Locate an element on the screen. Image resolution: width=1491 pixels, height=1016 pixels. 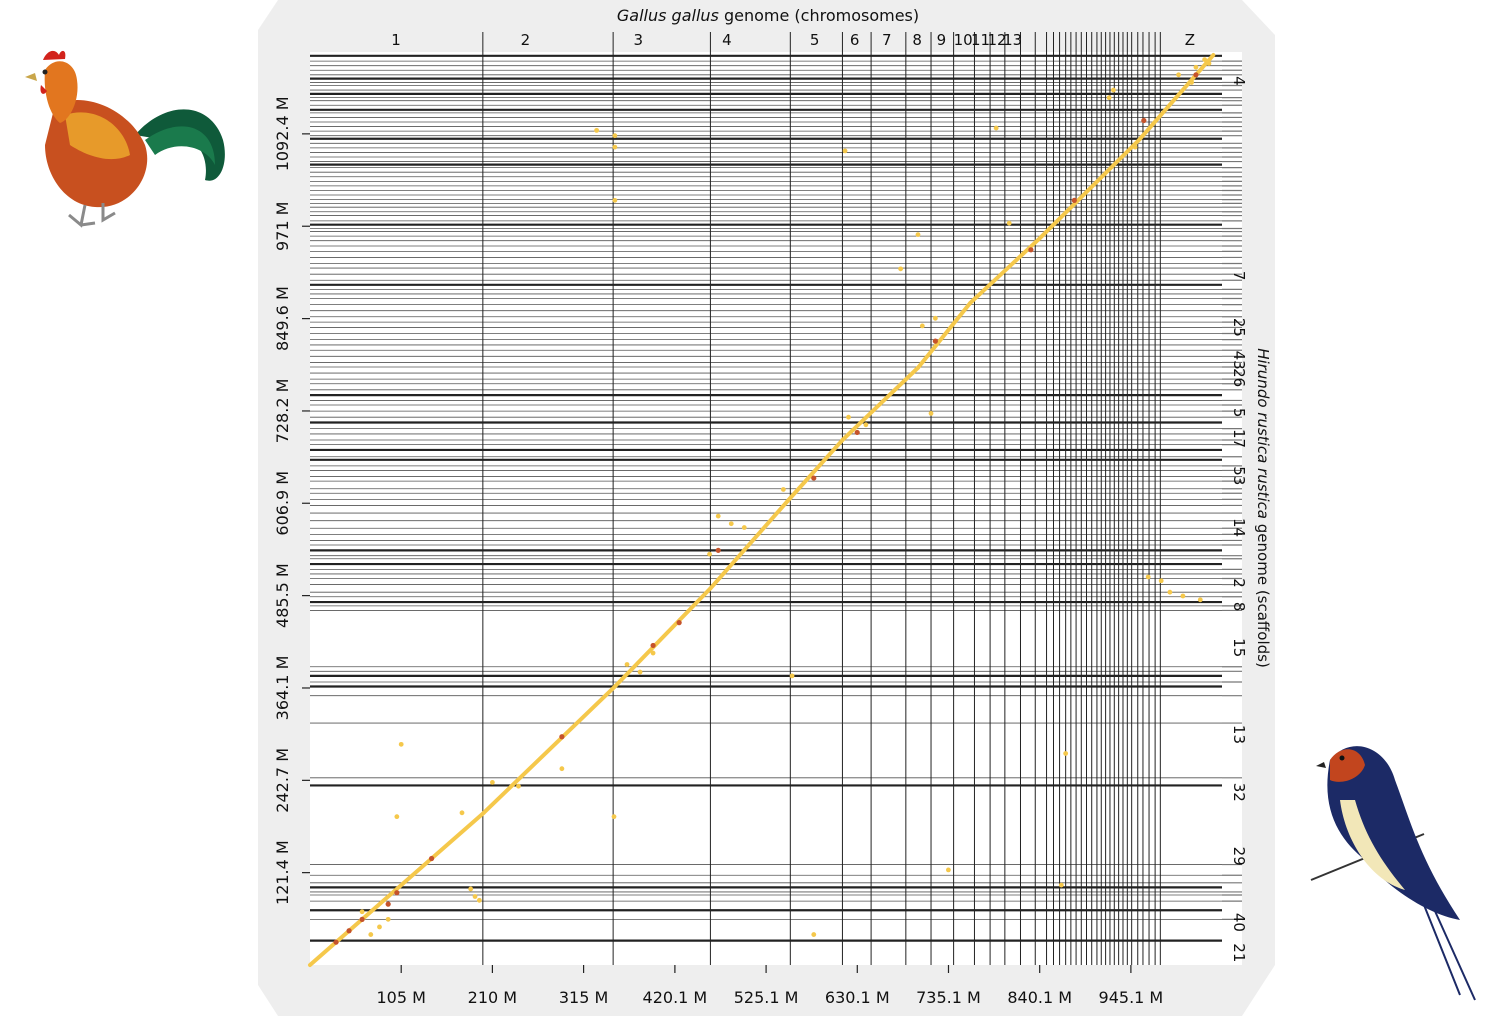
swallow-icon is located at coordinates (1393, 873).